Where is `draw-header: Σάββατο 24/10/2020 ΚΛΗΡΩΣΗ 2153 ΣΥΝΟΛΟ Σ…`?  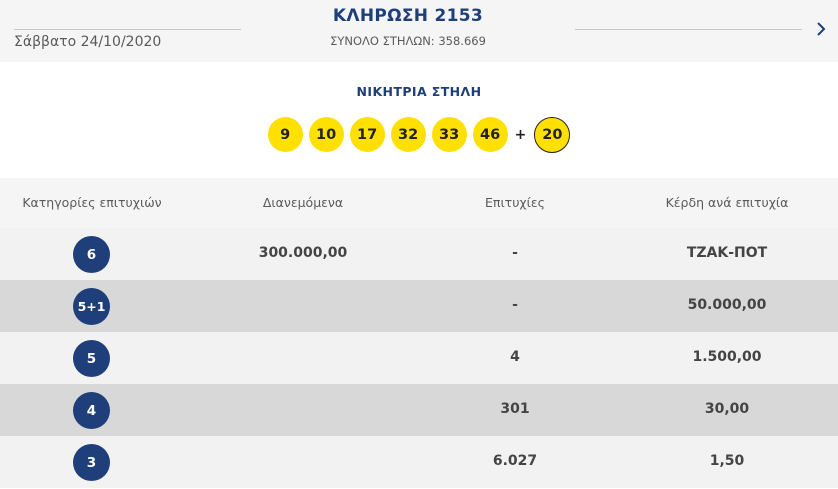 draw-header: Σάββατο 24/10/2020 ΚΛΗΡΩΣΗ 2153 ΣΥΝΟΛΟ Σ… is located at coordinates (419, 31).